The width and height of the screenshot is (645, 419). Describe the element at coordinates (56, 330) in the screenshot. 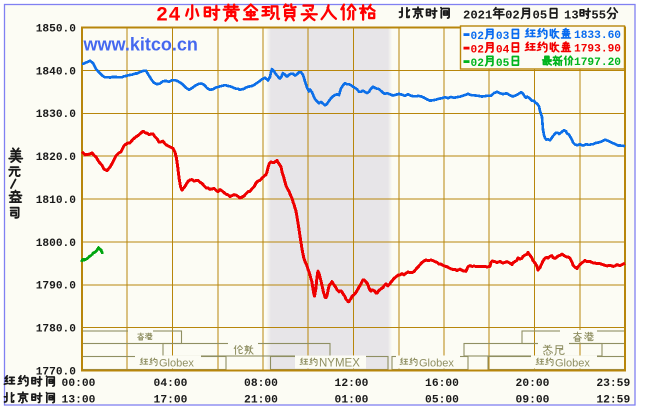

I see `svg-text: 1780.0` at that location.